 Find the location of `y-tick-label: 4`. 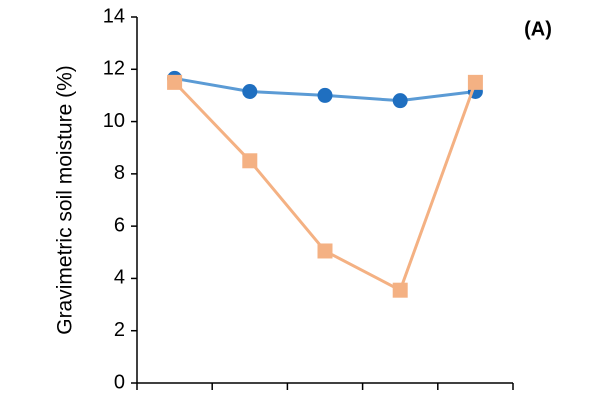

y-tick-label: 4 is located at coordinates (119, 278).